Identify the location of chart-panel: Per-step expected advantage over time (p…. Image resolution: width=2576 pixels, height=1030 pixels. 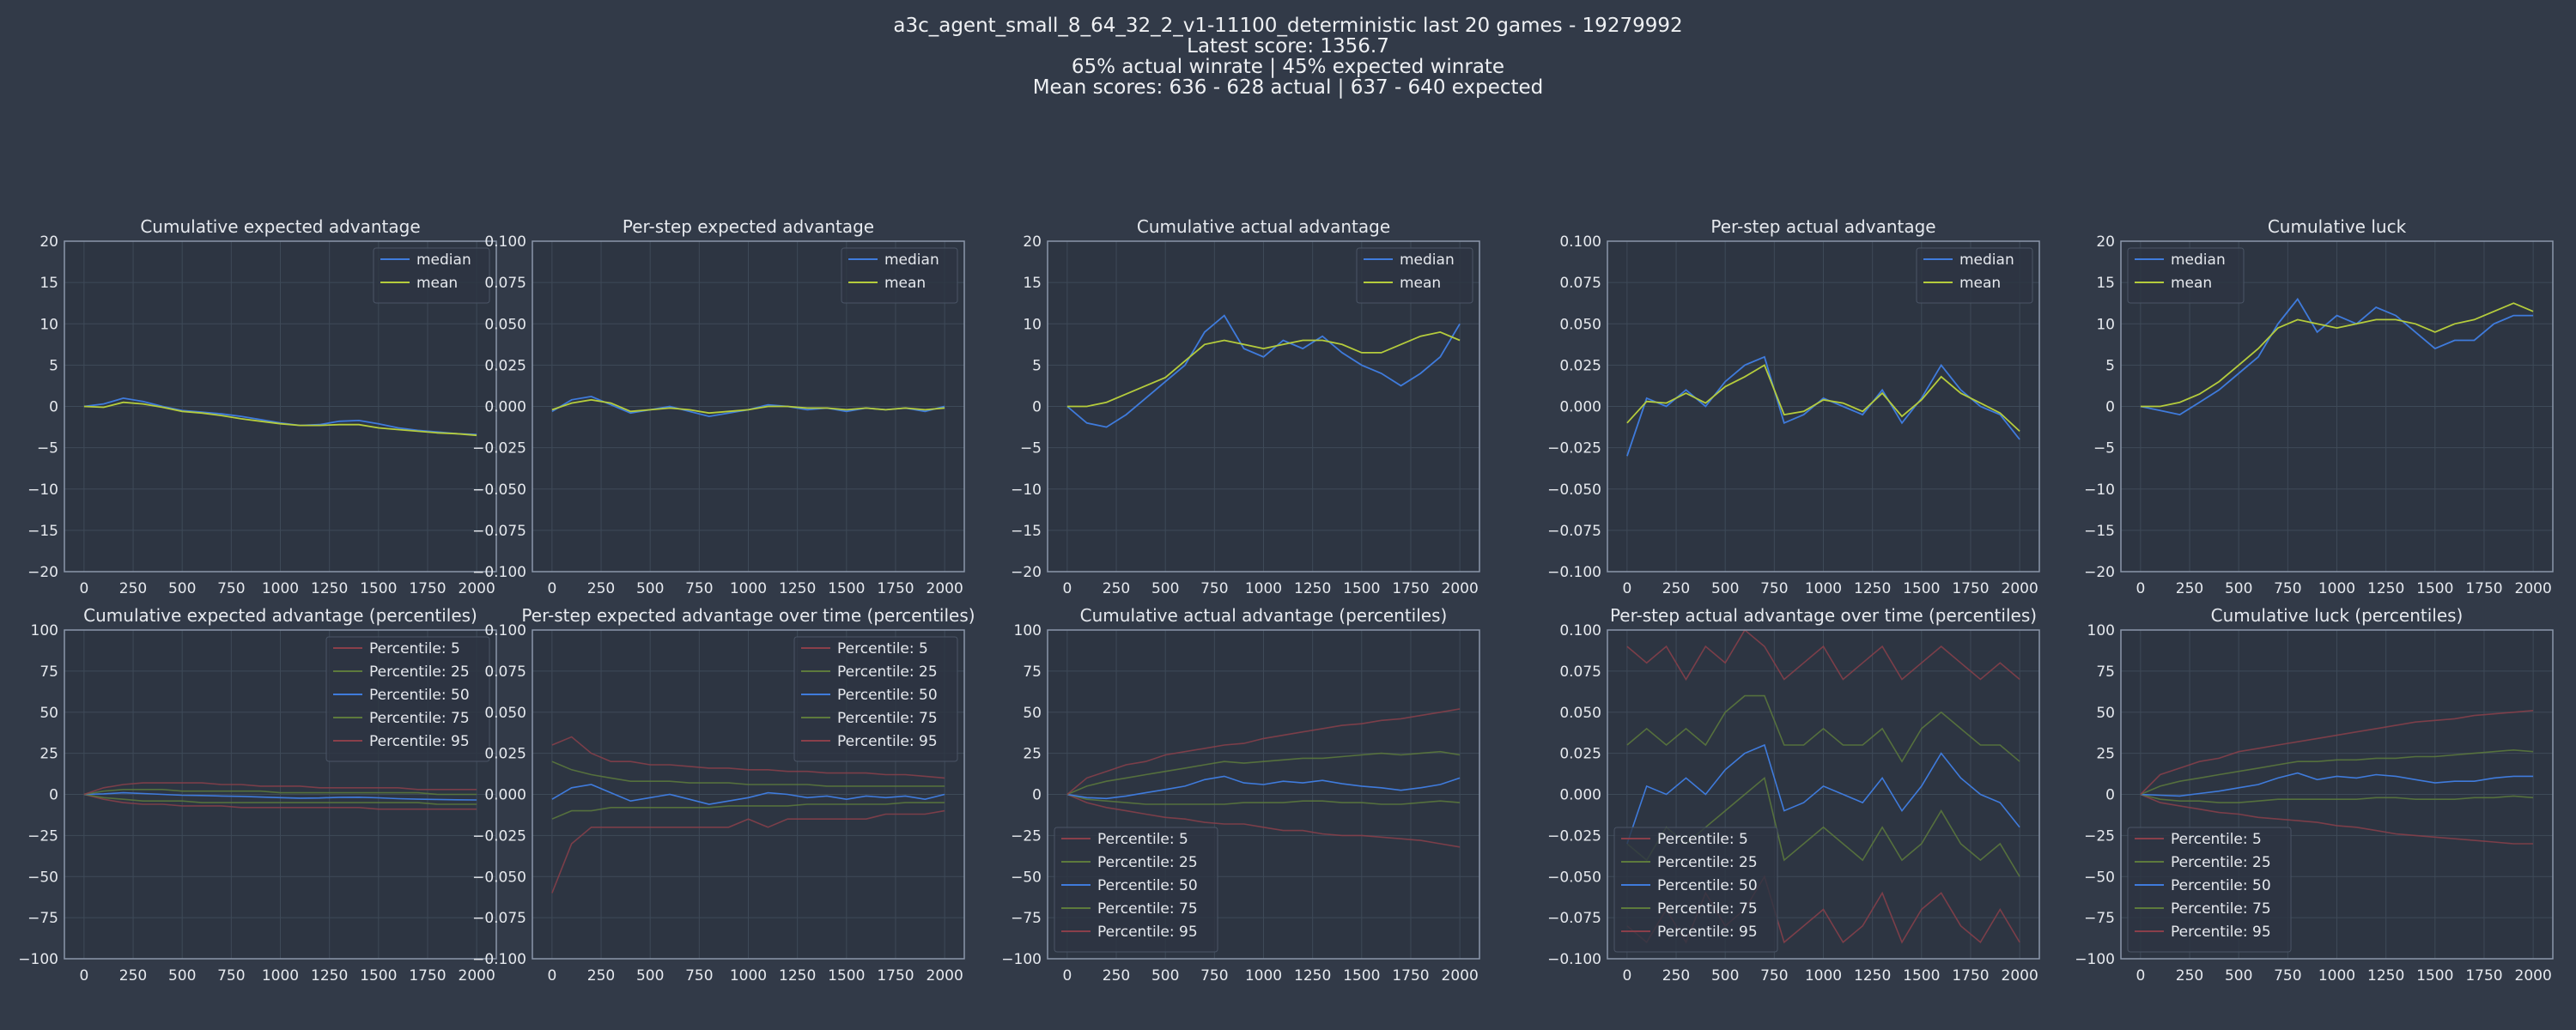
(724, 795).